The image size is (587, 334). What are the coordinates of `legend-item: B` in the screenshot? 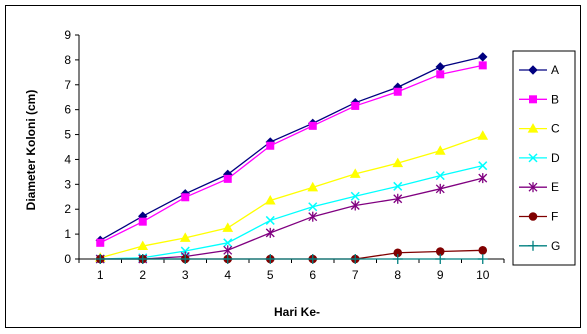 It's located at (539, 99).